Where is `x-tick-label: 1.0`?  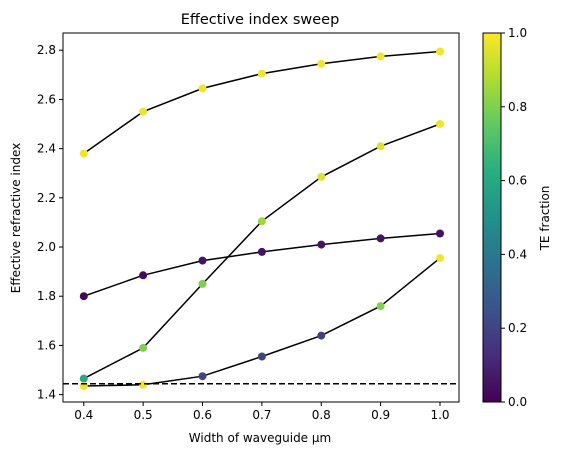
x-tick-label: 1.0 is located at coordinates (439, 415).